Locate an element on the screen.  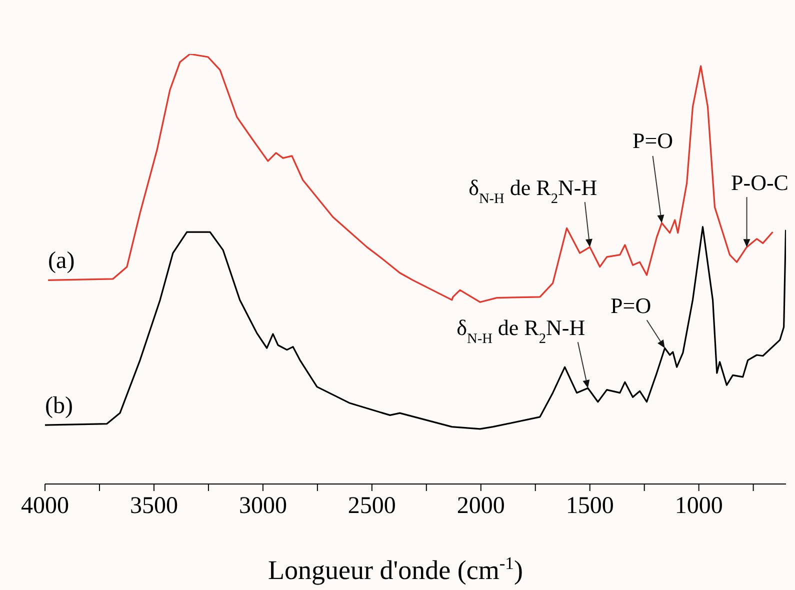
x-tick-label: 4000 is located at coordinates (45, 506).